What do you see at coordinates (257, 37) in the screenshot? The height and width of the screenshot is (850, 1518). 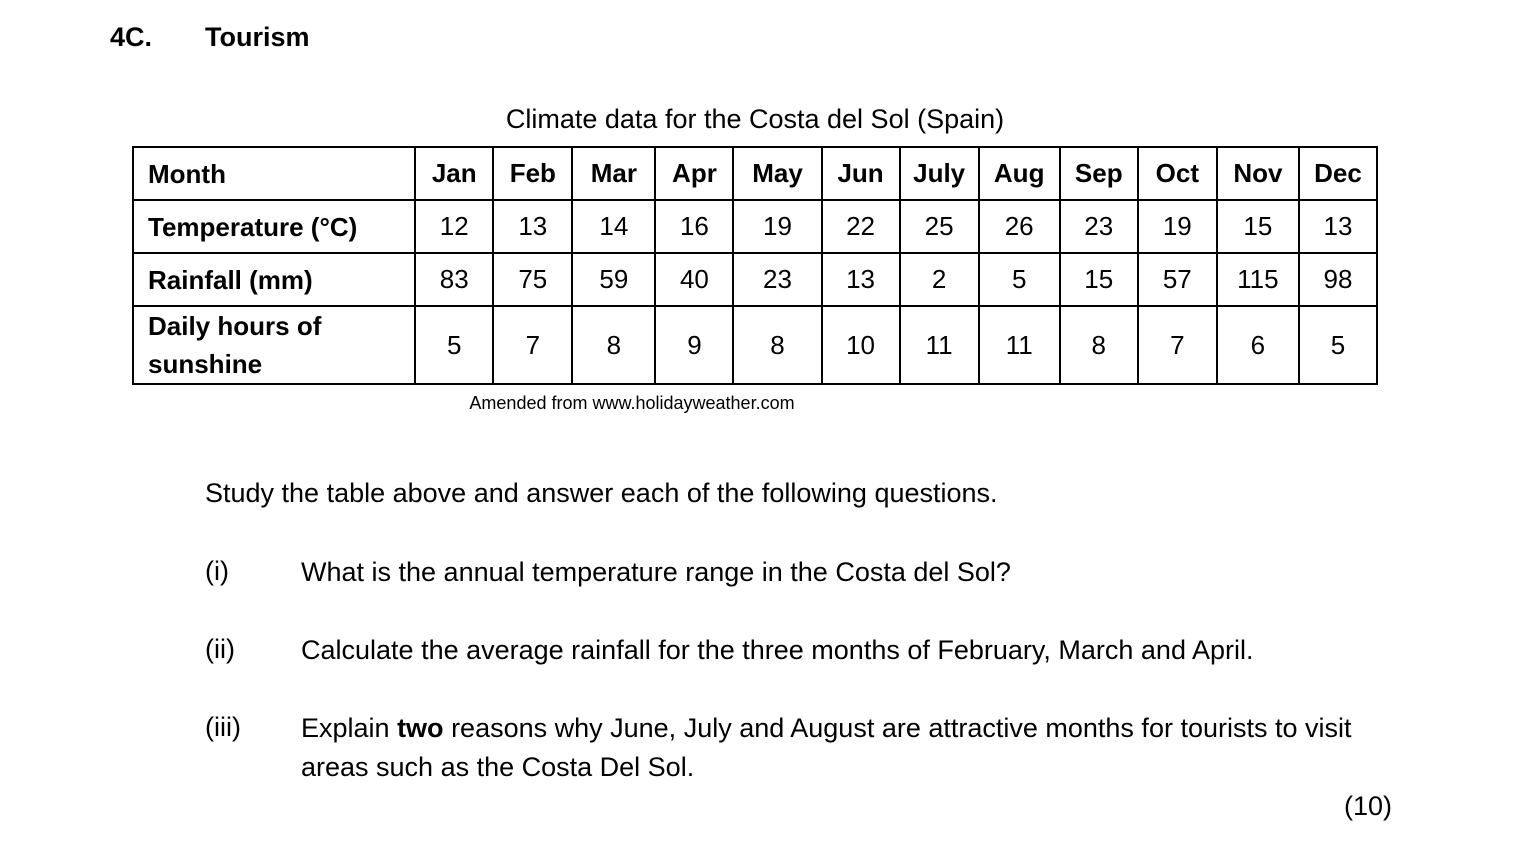 I see `section-title: Tourism` at bounding box center [257, 37].